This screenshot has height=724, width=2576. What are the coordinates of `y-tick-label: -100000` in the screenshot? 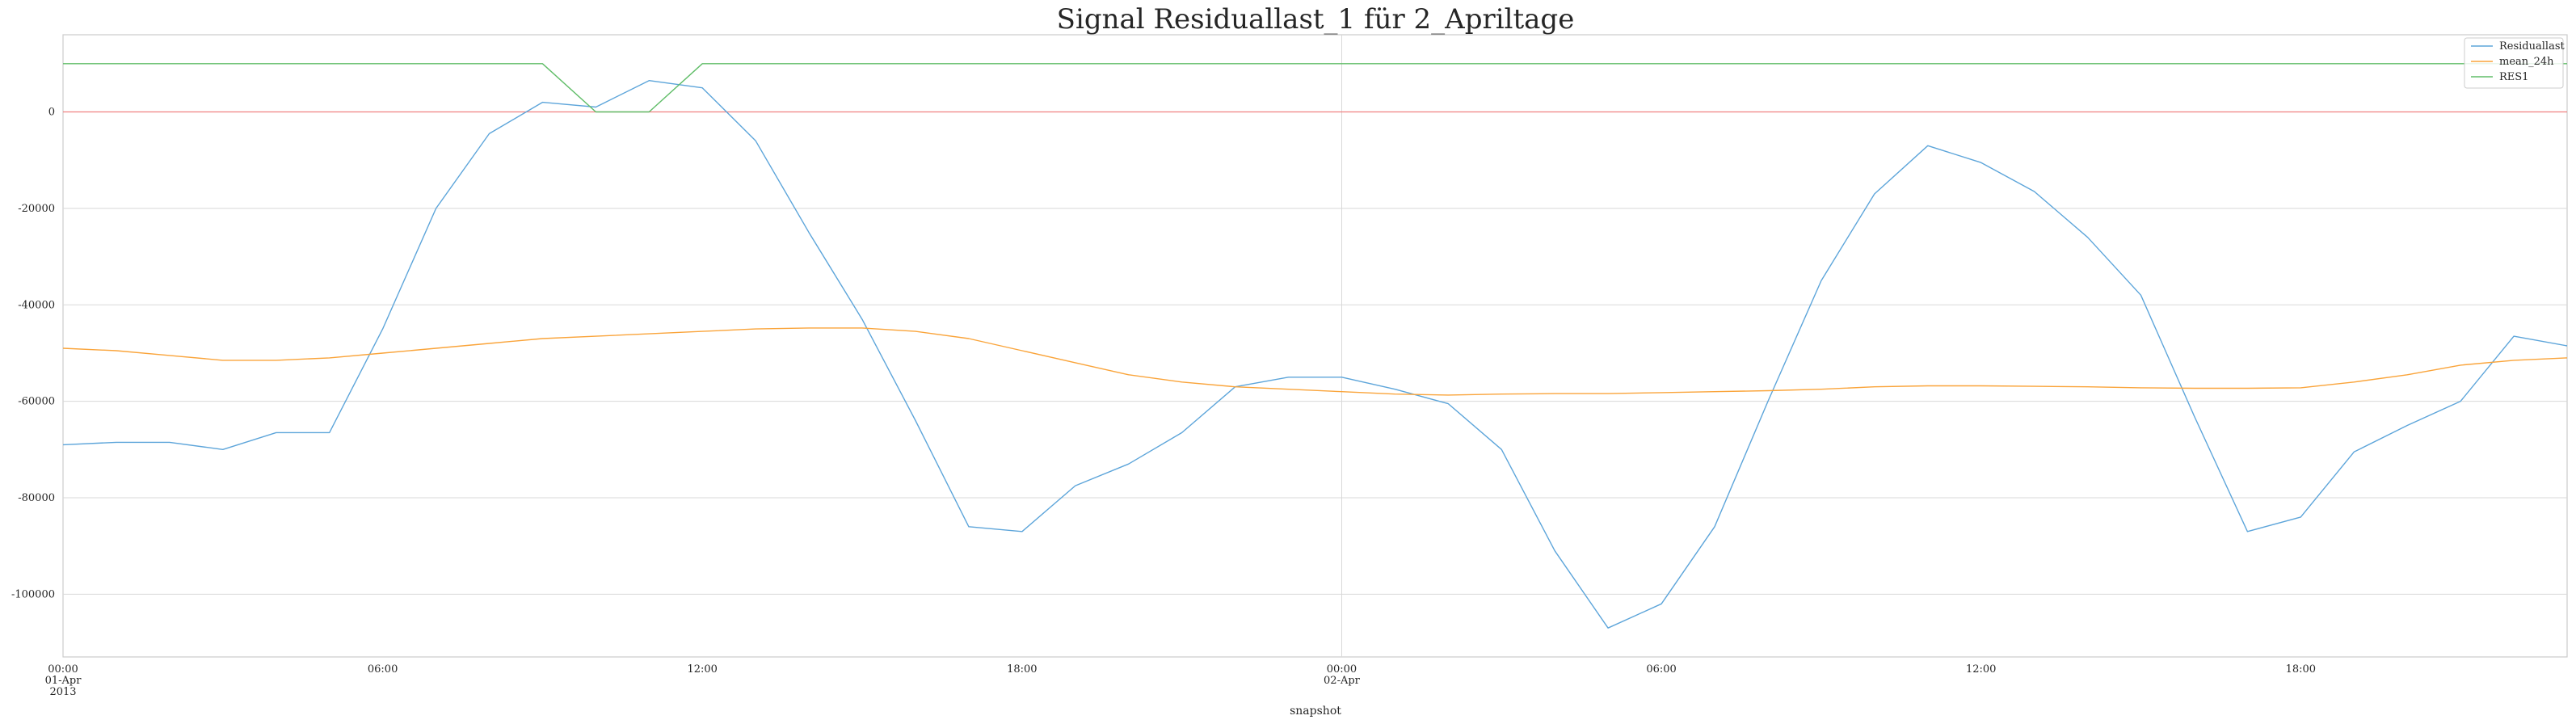 It's located at (33, 594).